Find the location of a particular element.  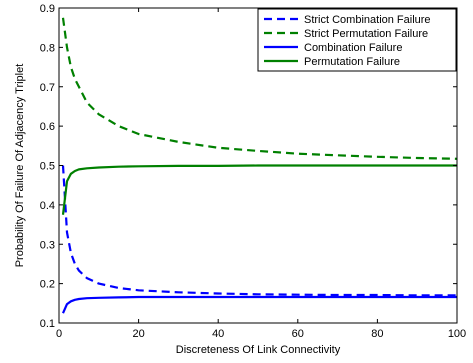

y-tick-label: 0.8 is located at coordinates (47, 48).